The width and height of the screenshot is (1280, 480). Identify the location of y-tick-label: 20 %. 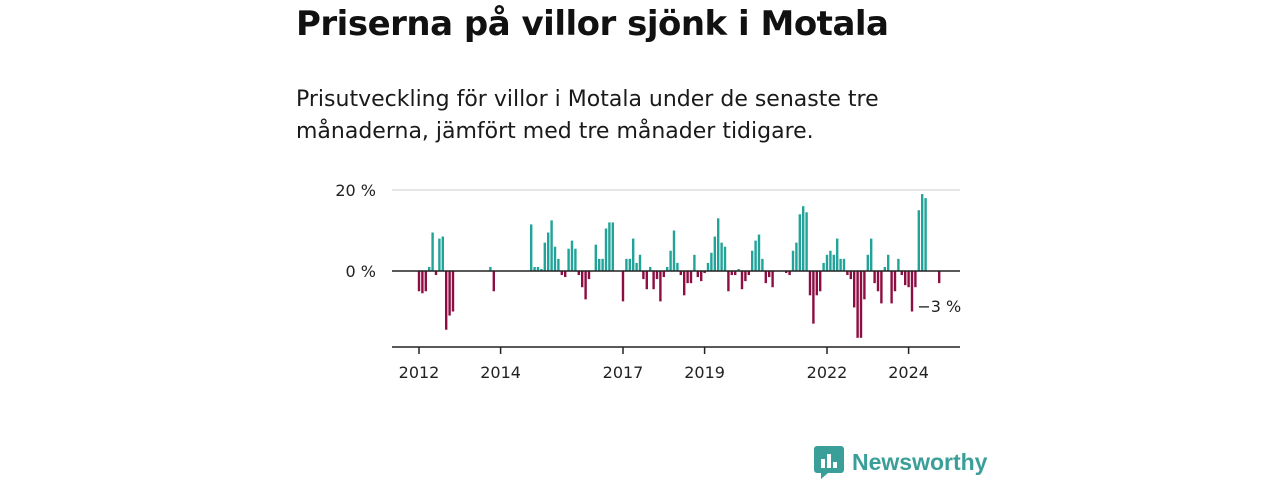
(355, 190).